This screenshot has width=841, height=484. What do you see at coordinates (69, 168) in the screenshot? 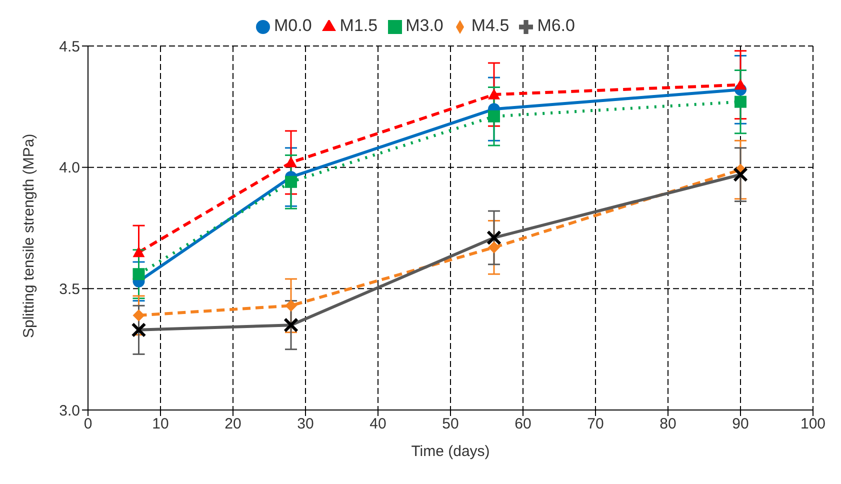
I see `y-tick-label: 4.0` at bounding box center [69, 168].